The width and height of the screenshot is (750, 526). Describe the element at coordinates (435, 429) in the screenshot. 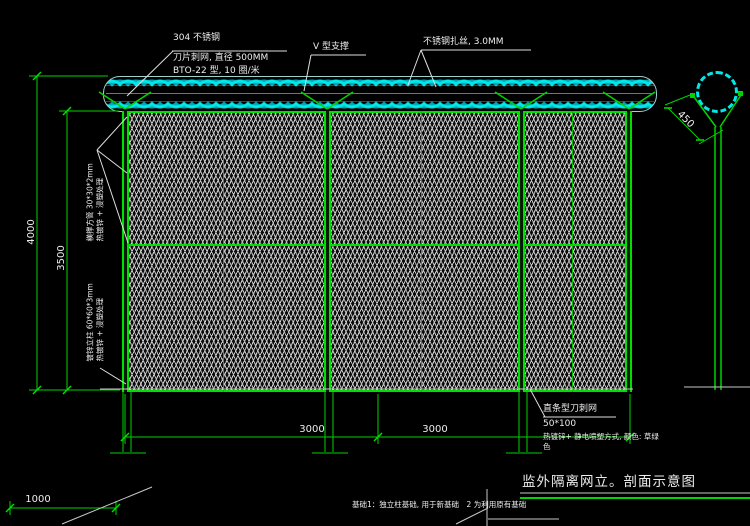

I see `dim-span-2: 3000` at that location.